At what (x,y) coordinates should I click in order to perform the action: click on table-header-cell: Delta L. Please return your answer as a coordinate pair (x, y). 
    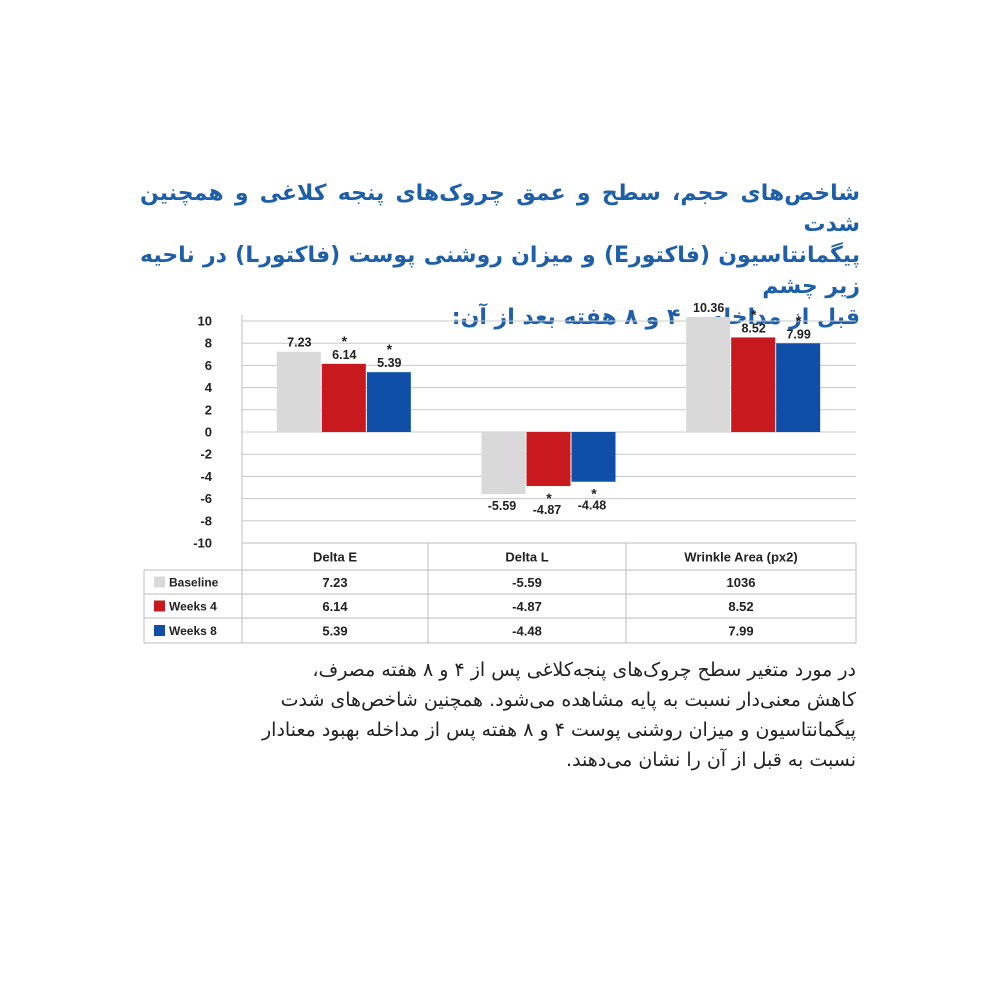
    Looking at the image, I should click on (526, 557).